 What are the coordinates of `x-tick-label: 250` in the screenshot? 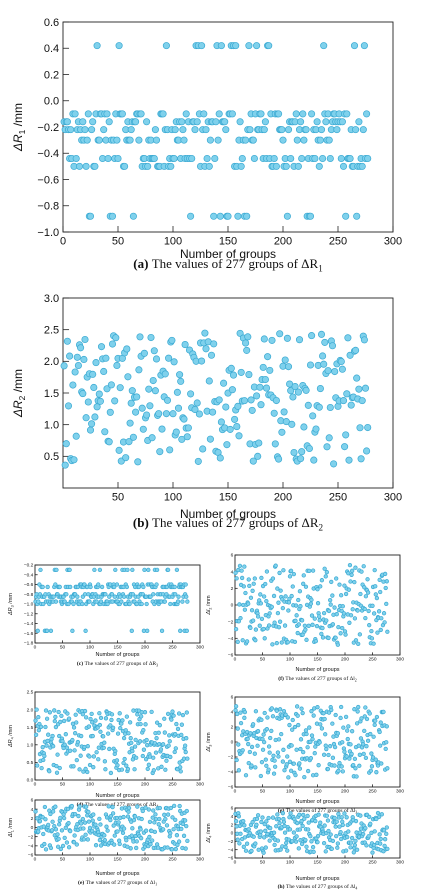 It's located at (372, 863).